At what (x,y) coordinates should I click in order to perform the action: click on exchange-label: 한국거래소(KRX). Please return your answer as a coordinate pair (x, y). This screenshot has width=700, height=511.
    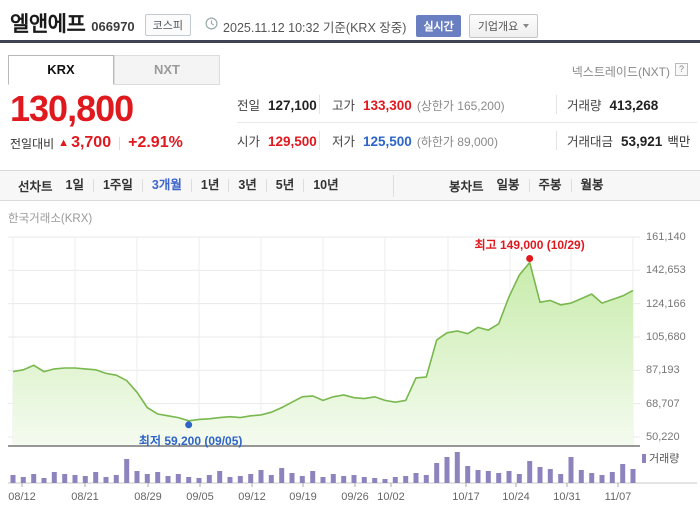
    Looking at the image, I should click on (50, 219).